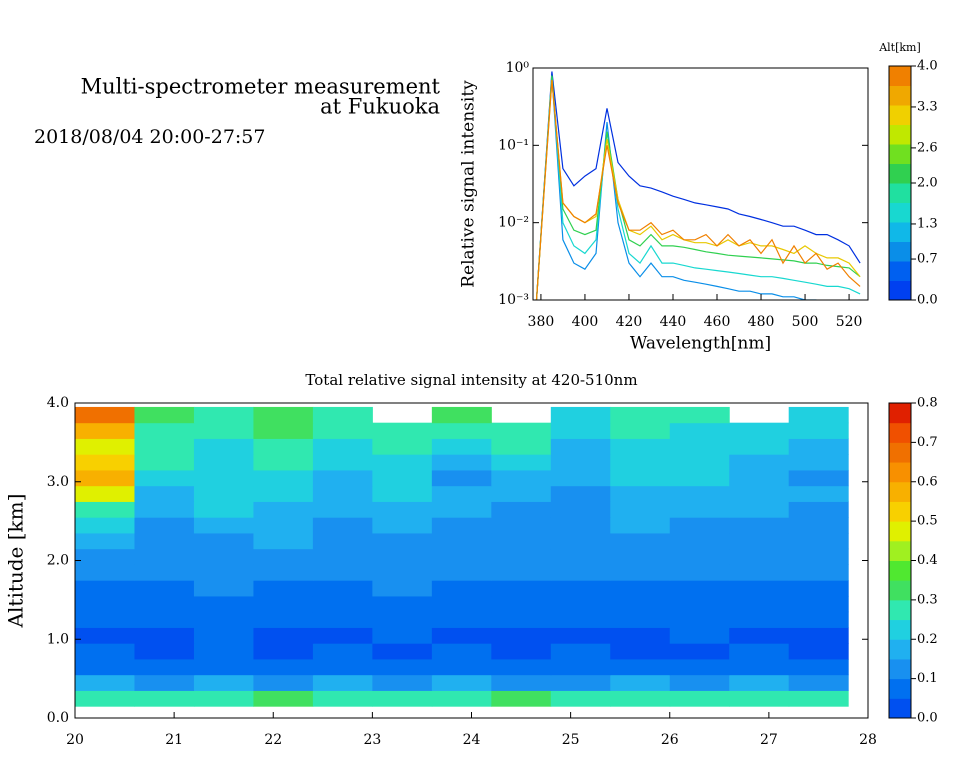 Image resolution: width=960 pixels, height=774 pixels. What do you see at coordinates (927, 481) in the screenshot?
I see `colorbar-label: 0.6` at bounding box center [927, 481].